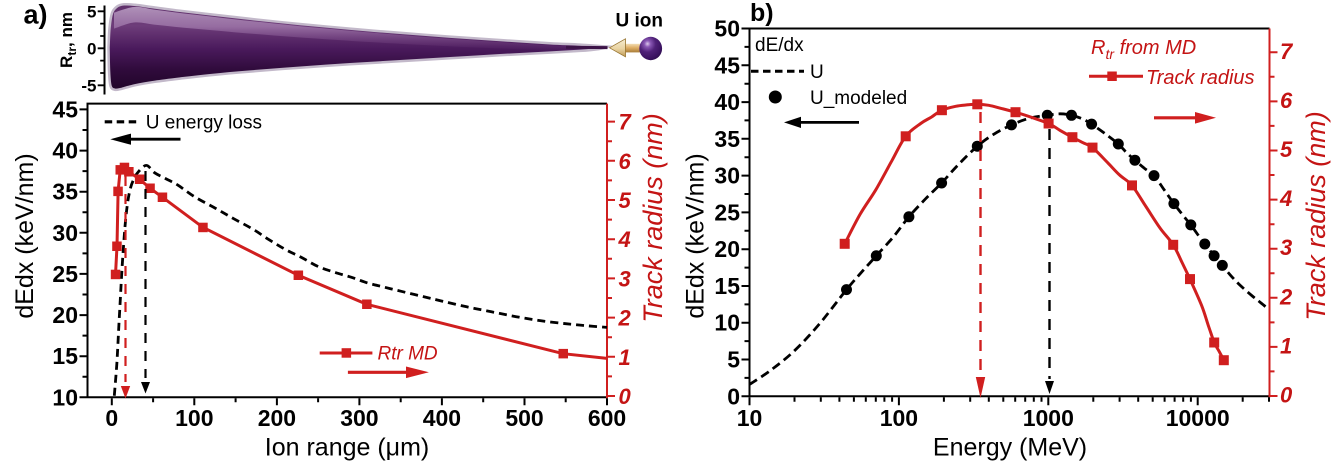  Describe the element at coordinates (524, 418) in the screenshot. I see `svg-text: 500` at that location.